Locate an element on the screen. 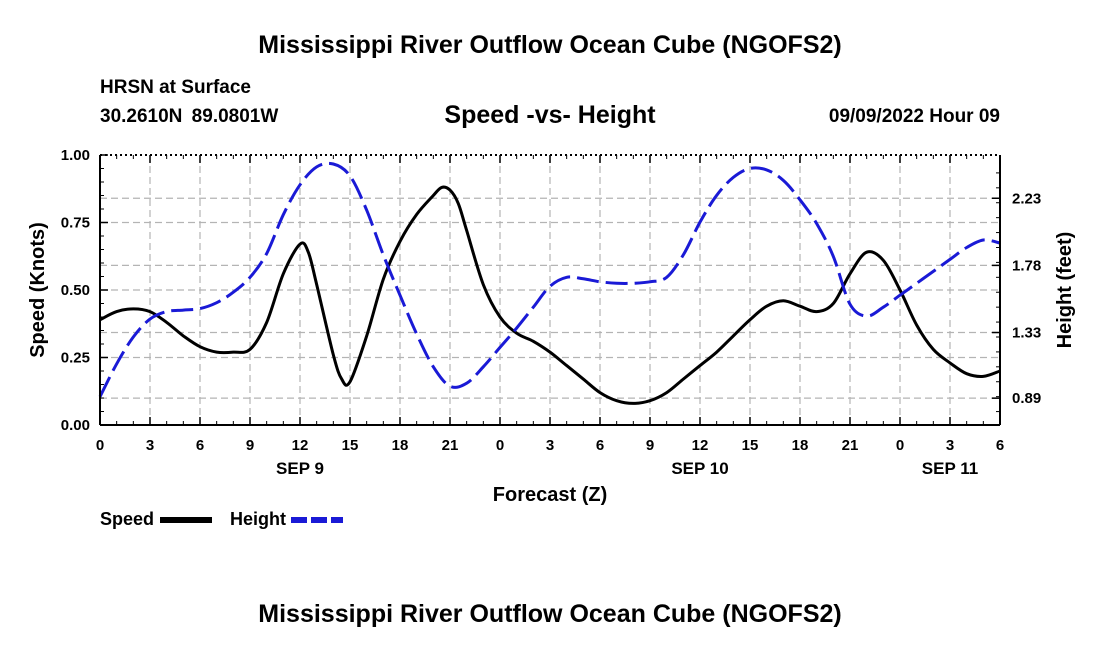 The width and height of the screenshot is (1100, 650). y-tick-label: 0.00 is located at coordinates (75, 425).